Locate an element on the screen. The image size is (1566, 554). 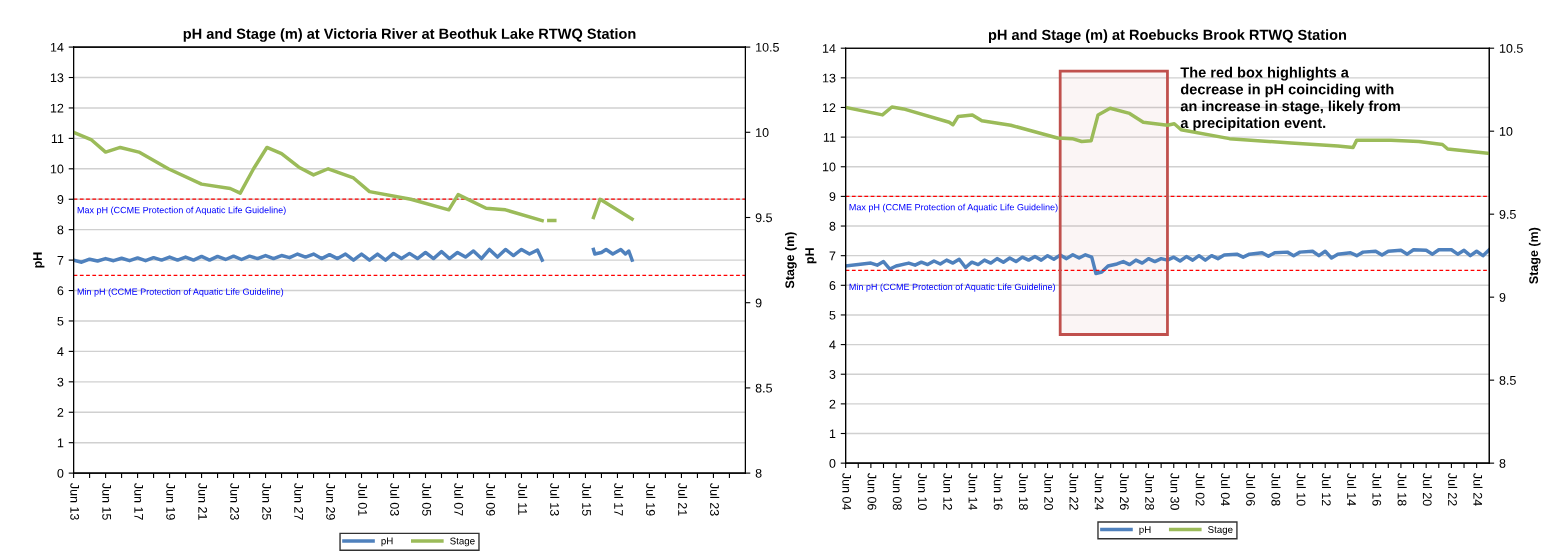
x-tick-label: Jul 18 is located at coordinates (1402, 489).